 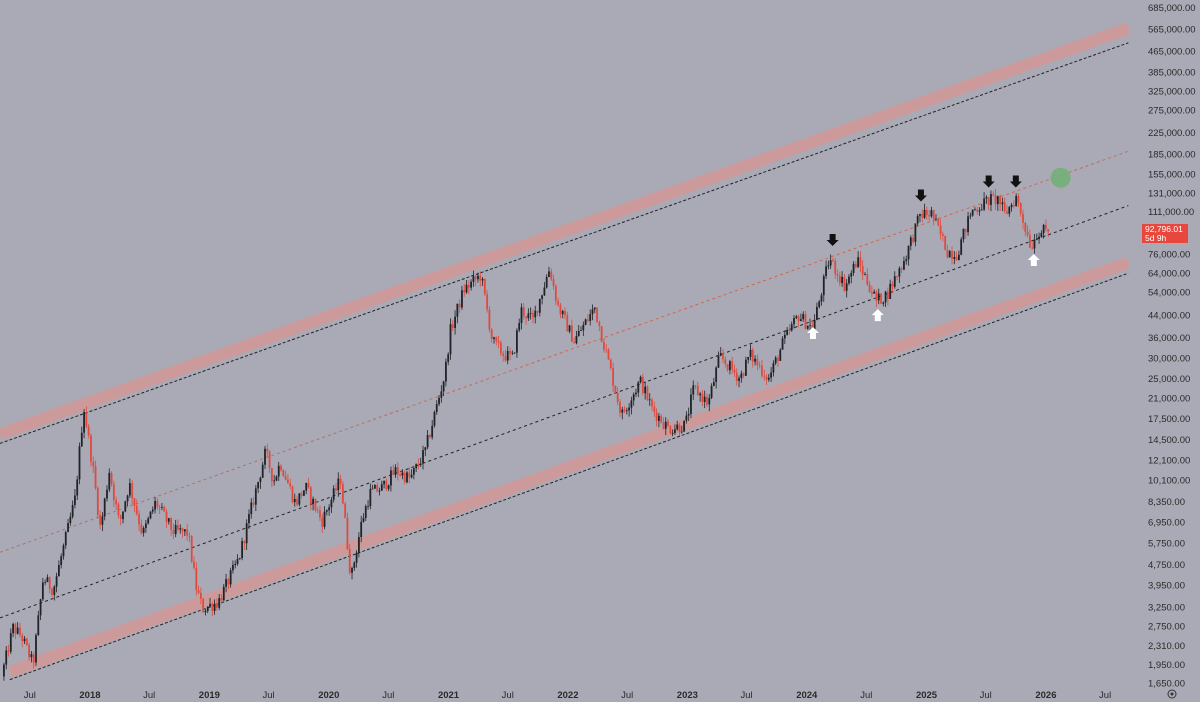 I want to click on y-tick-label: 21,000.00, so click(x=1169, y=399).